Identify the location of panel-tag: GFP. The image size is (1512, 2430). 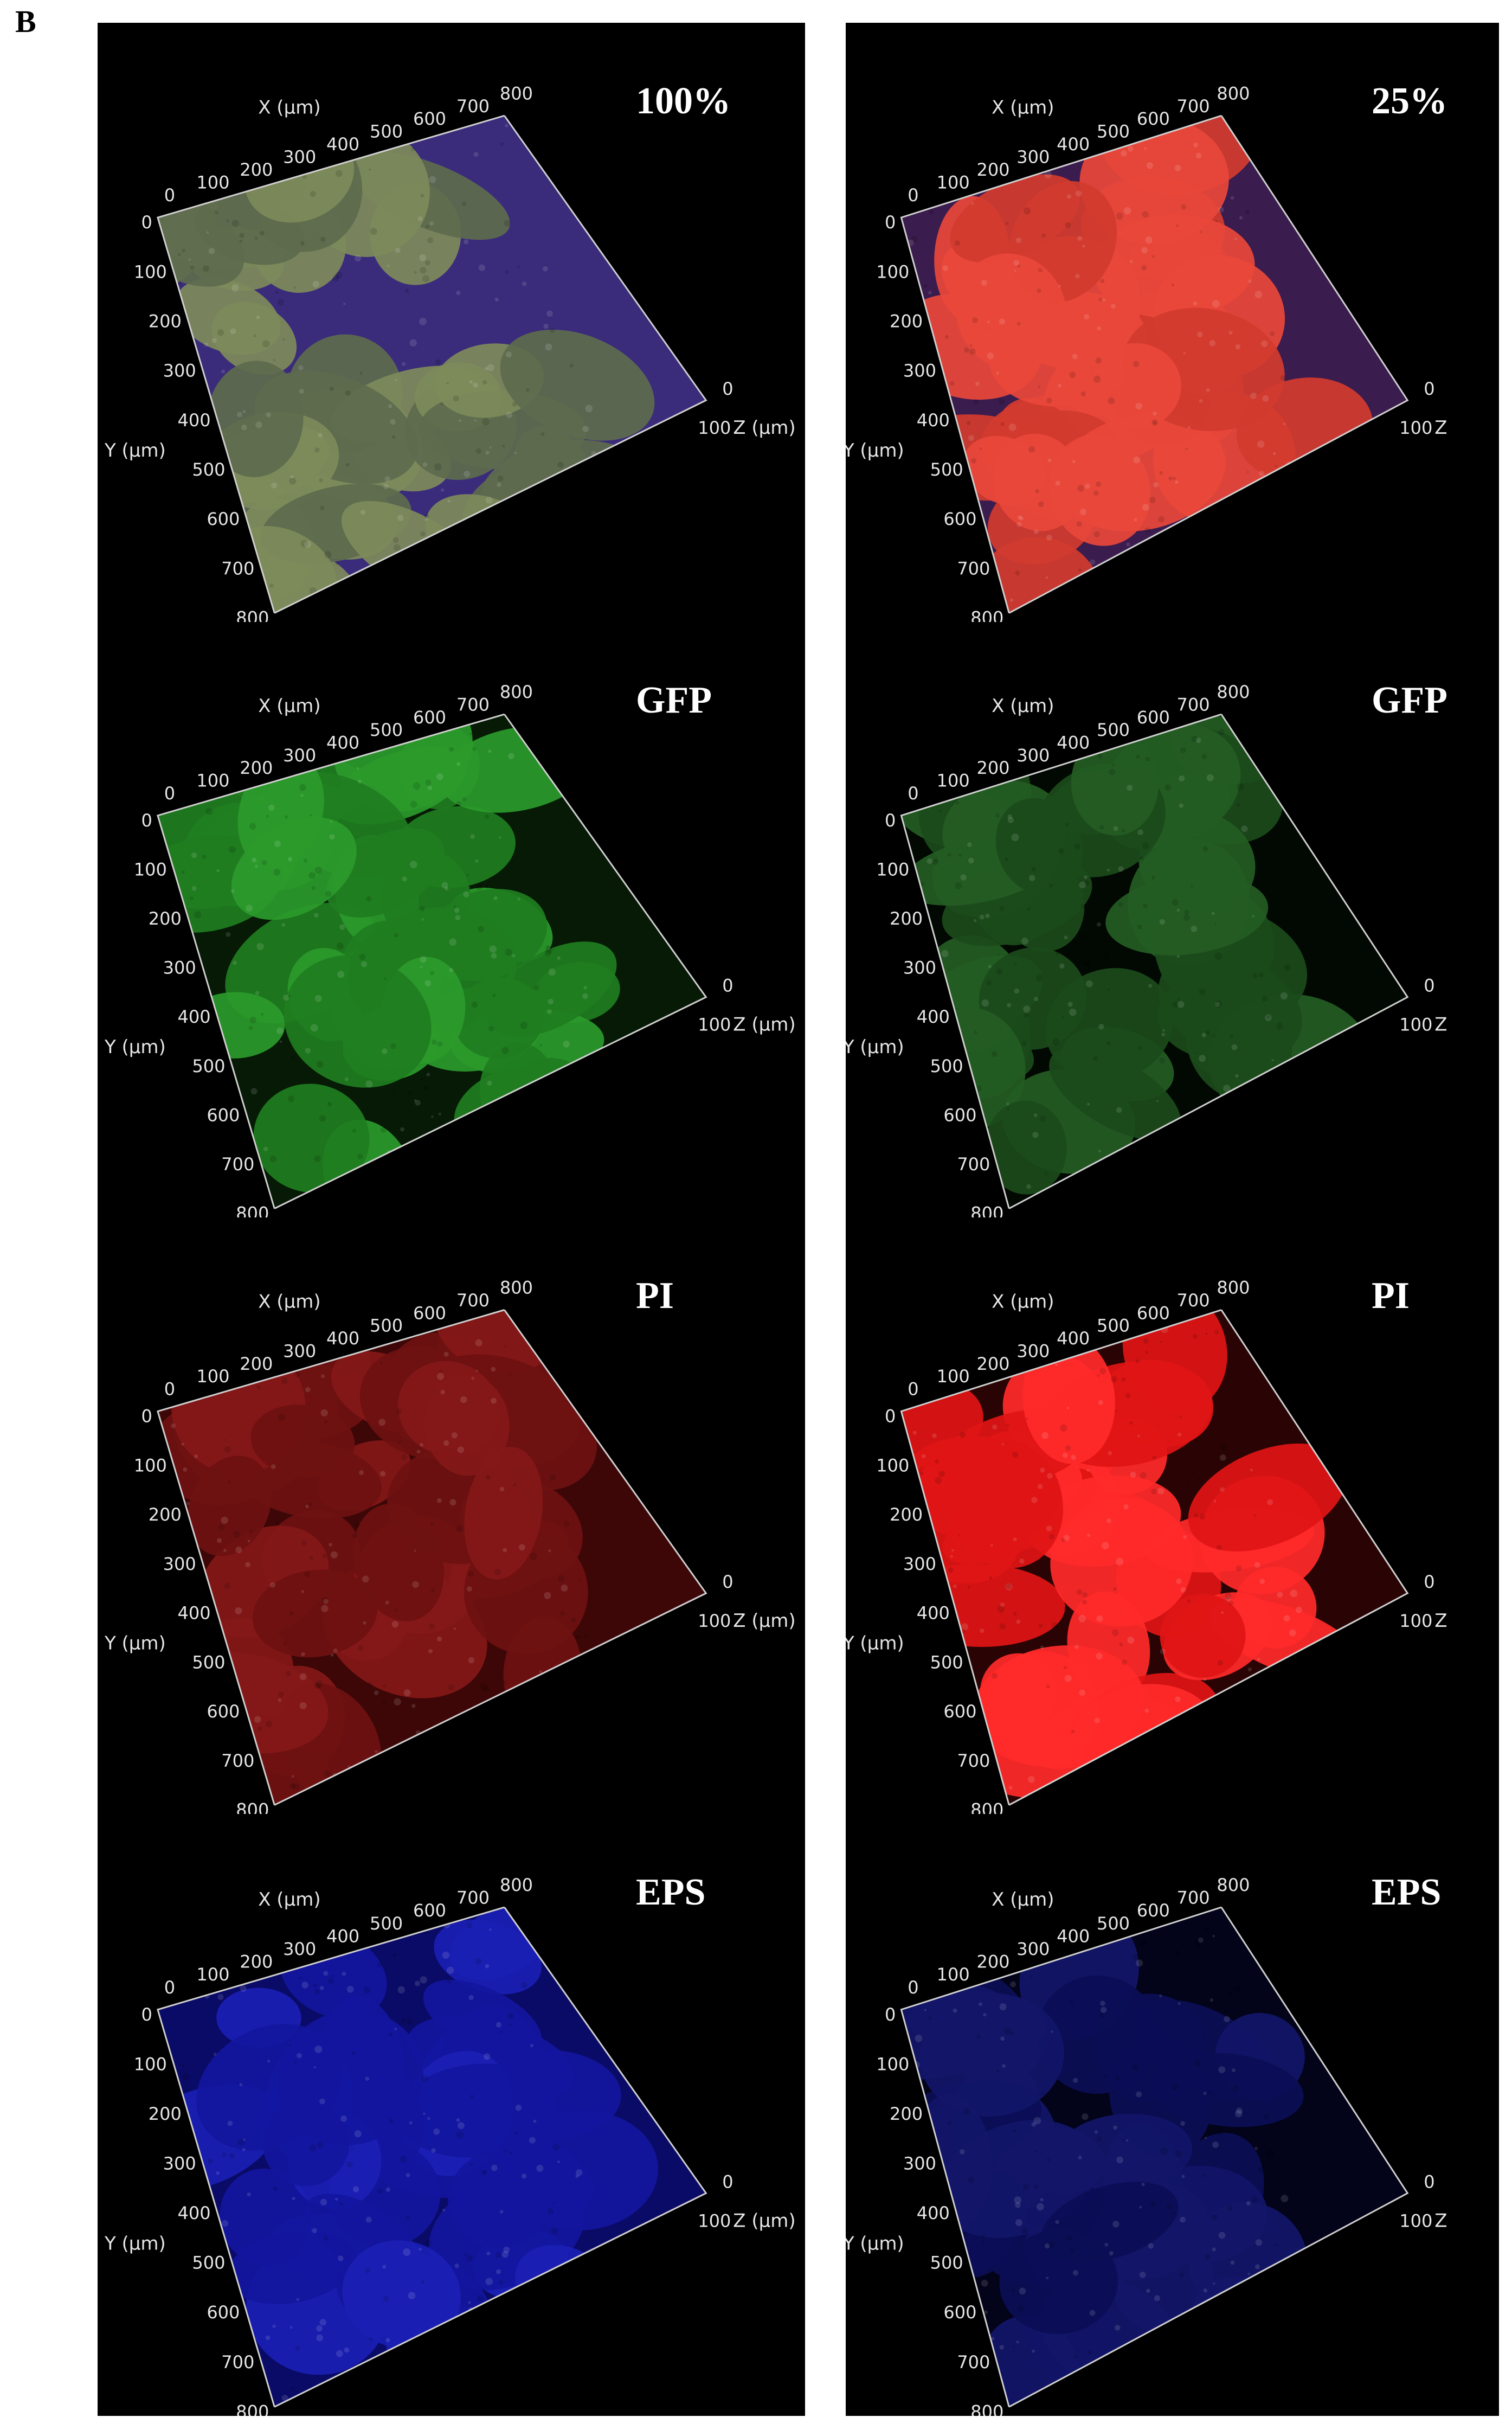
(674, 700).